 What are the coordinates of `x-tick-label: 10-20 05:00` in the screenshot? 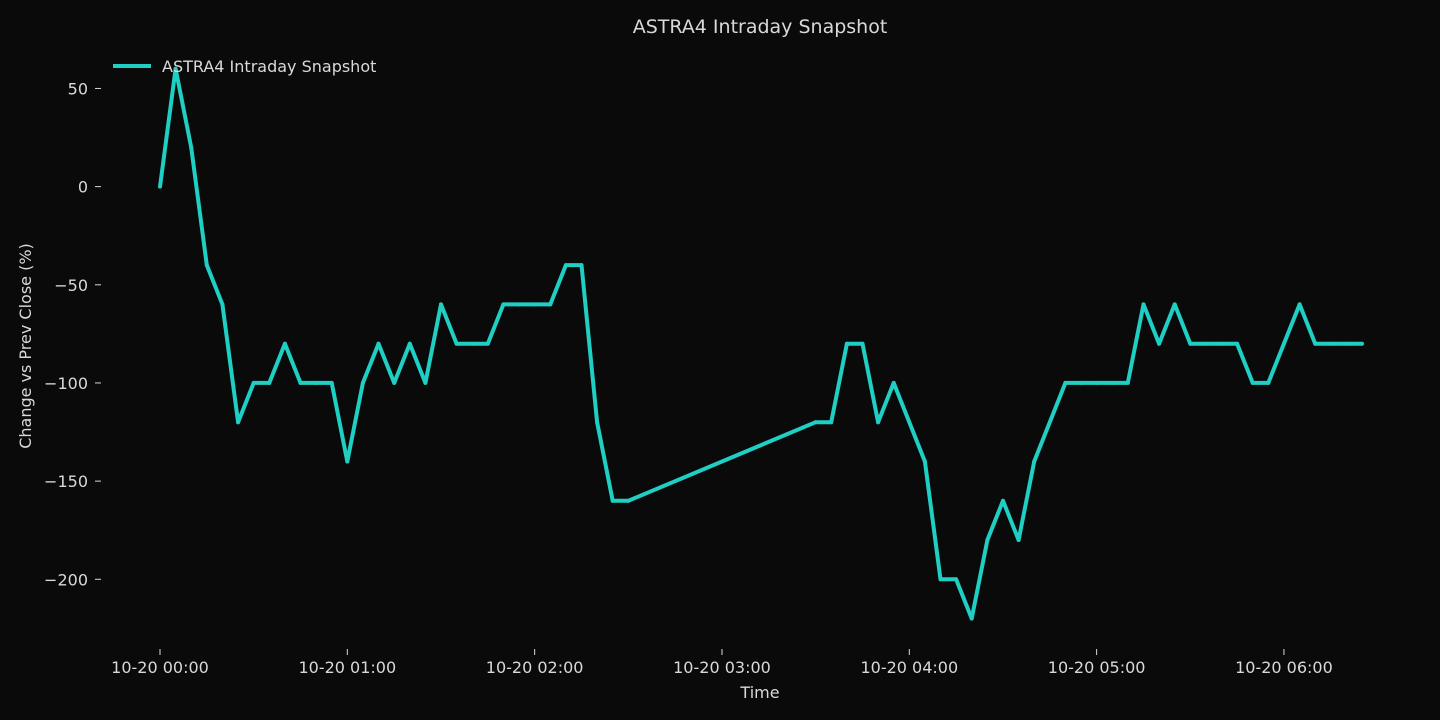 It's located at (1097, 667).